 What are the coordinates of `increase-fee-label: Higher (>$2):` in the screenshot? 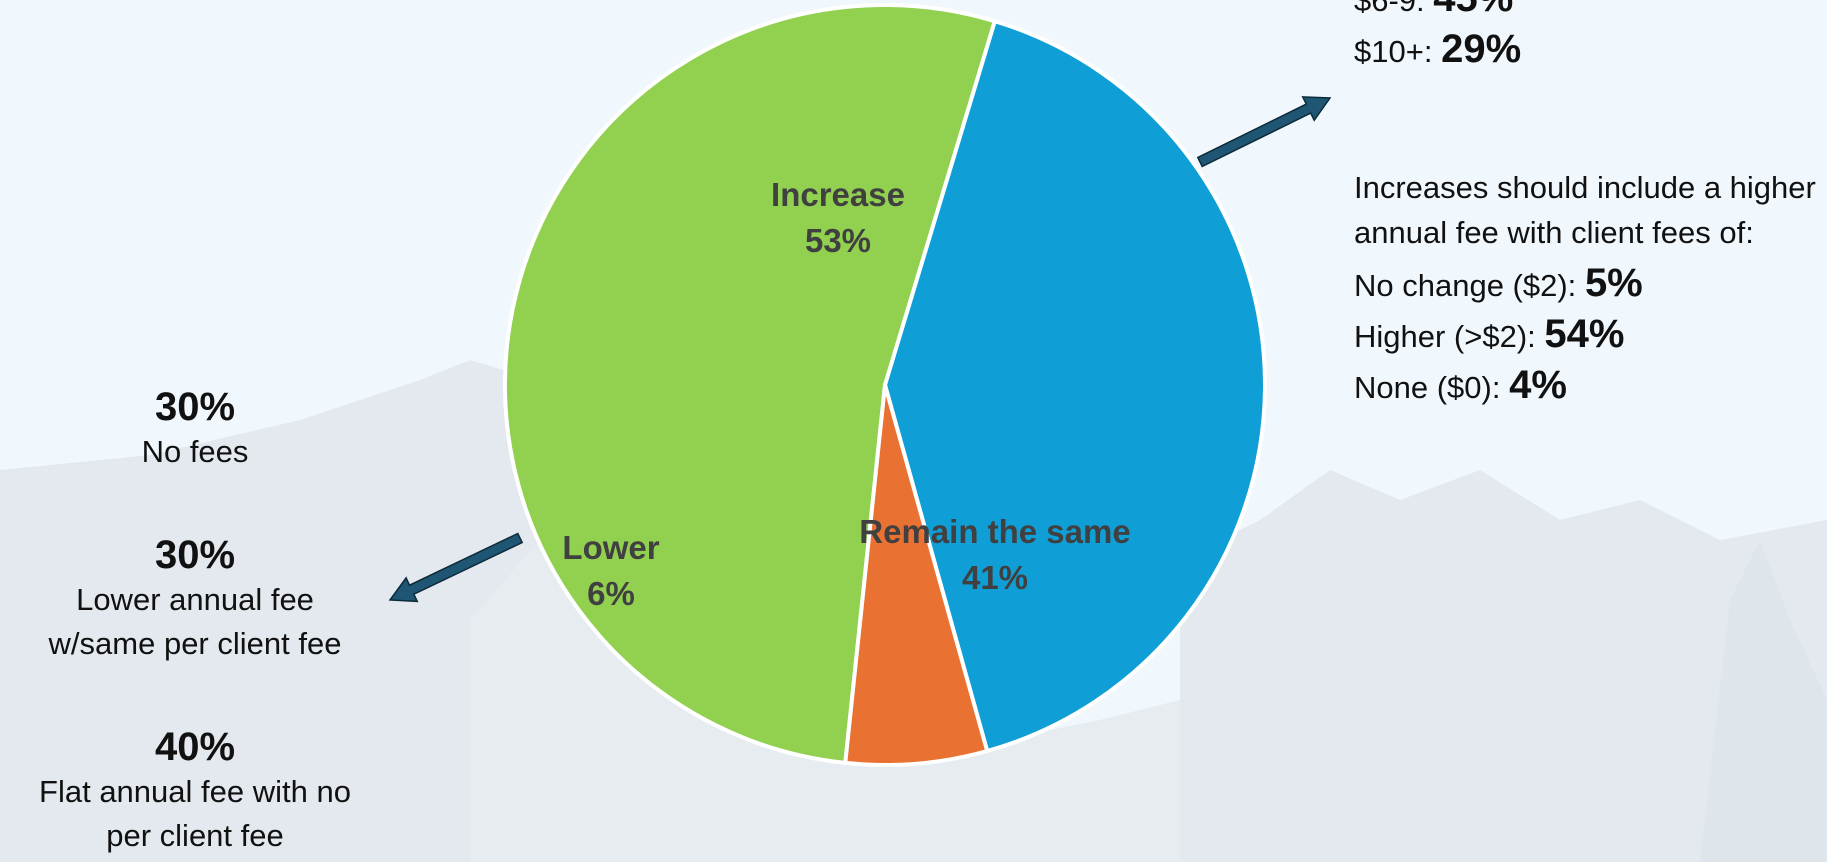 It's located at (1445, 336).